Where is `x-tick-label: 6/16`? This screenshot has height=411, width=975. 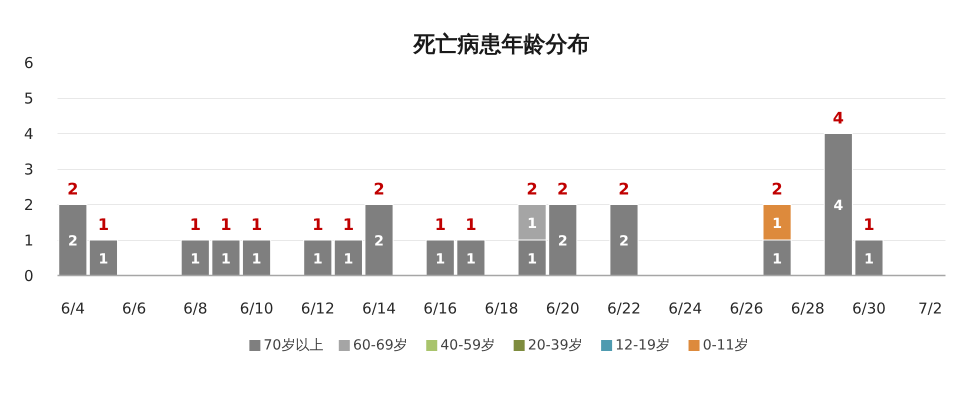
x-tick-label: 6/16 is located at coordinates (440, 309).